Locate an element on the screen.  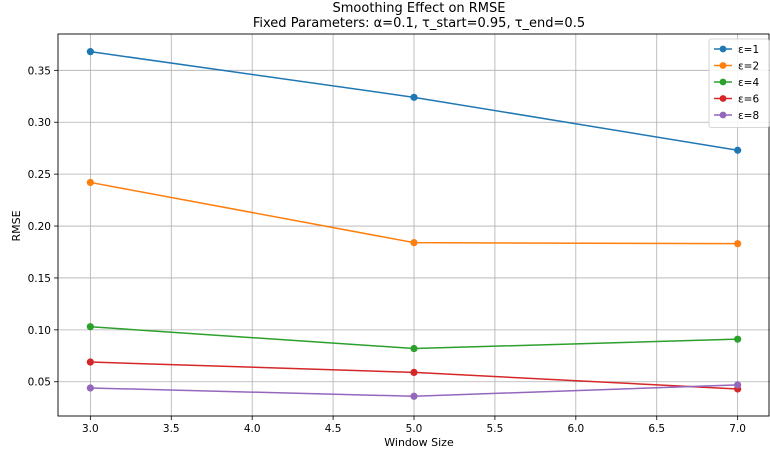
legend-label: ε=4 is located at coordinates (748, 83).